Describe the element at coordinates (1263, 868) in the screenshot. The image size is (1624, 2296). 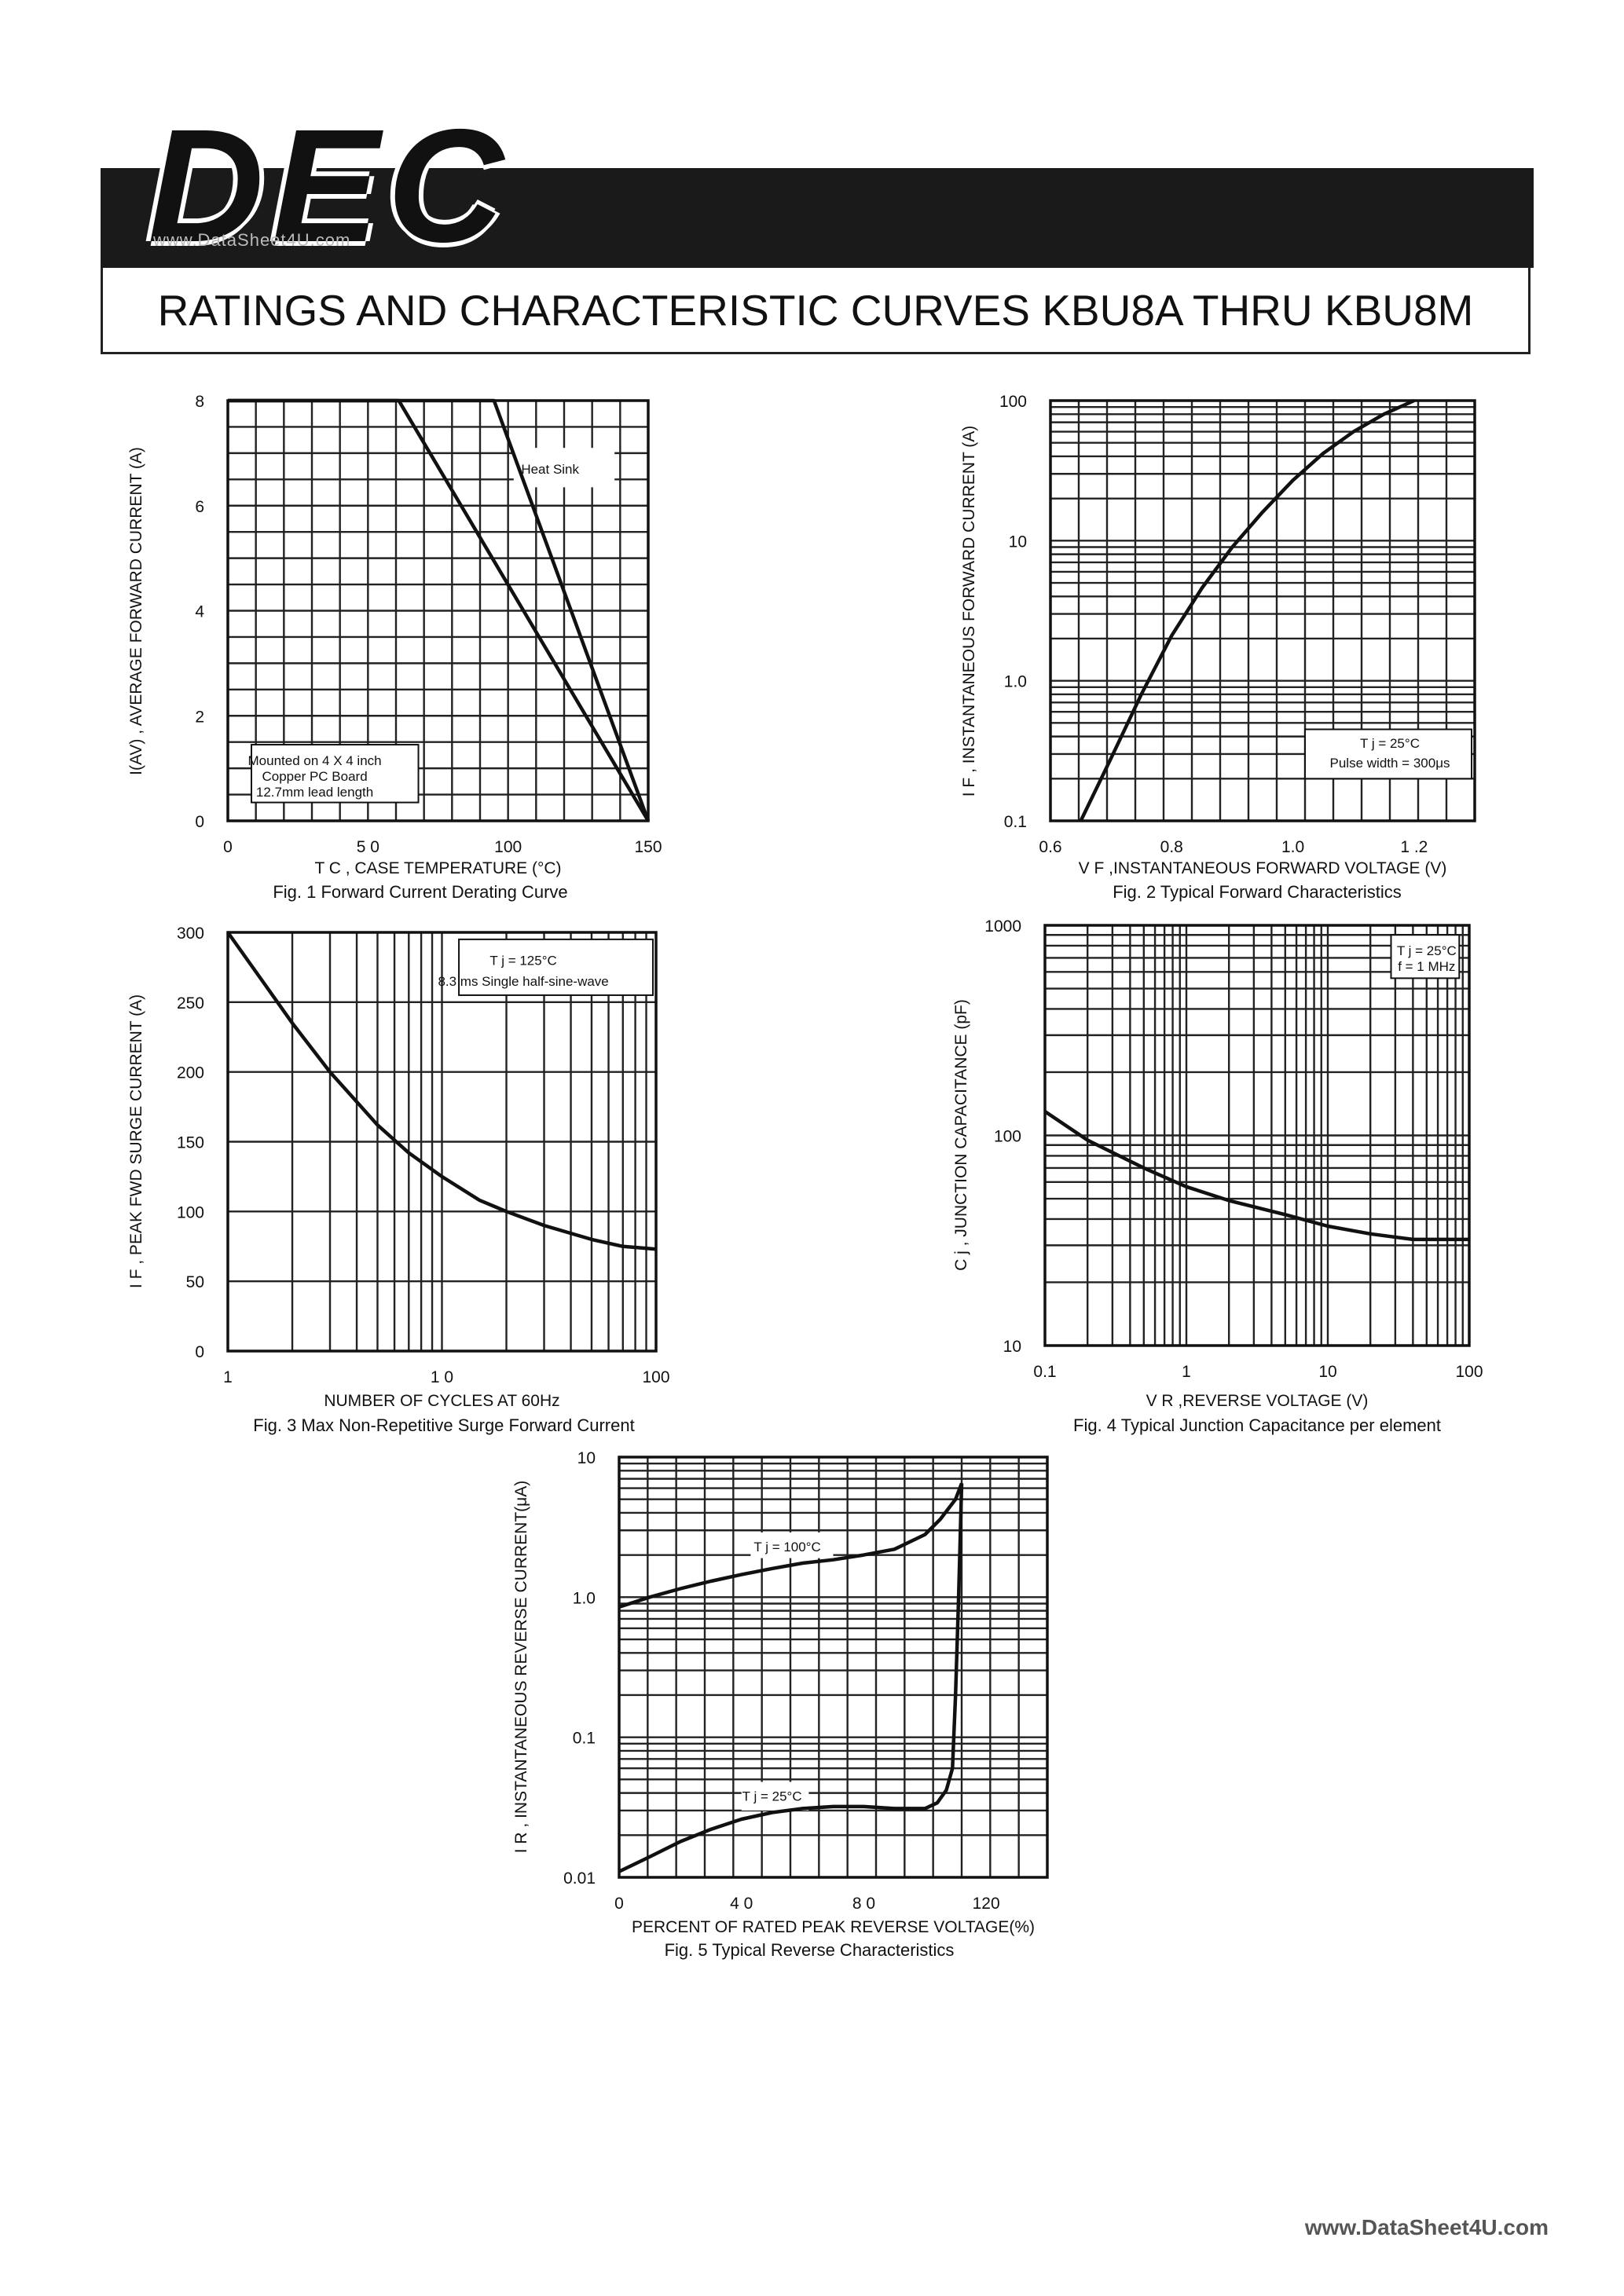
I see `x-axis-label: V F ,INSTANTANEOUS FORWARD VOLTAGE (V)` at that location.